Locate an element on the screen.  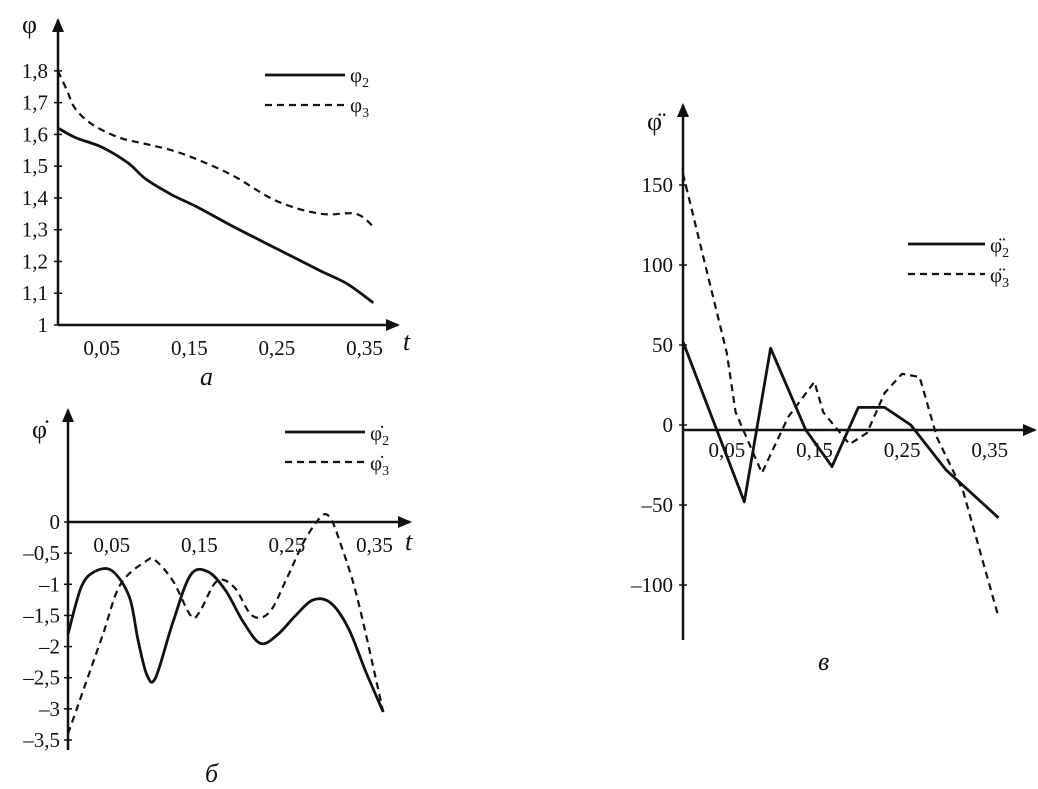
y-tick-label: 100 is located at coordinates (658, 265).